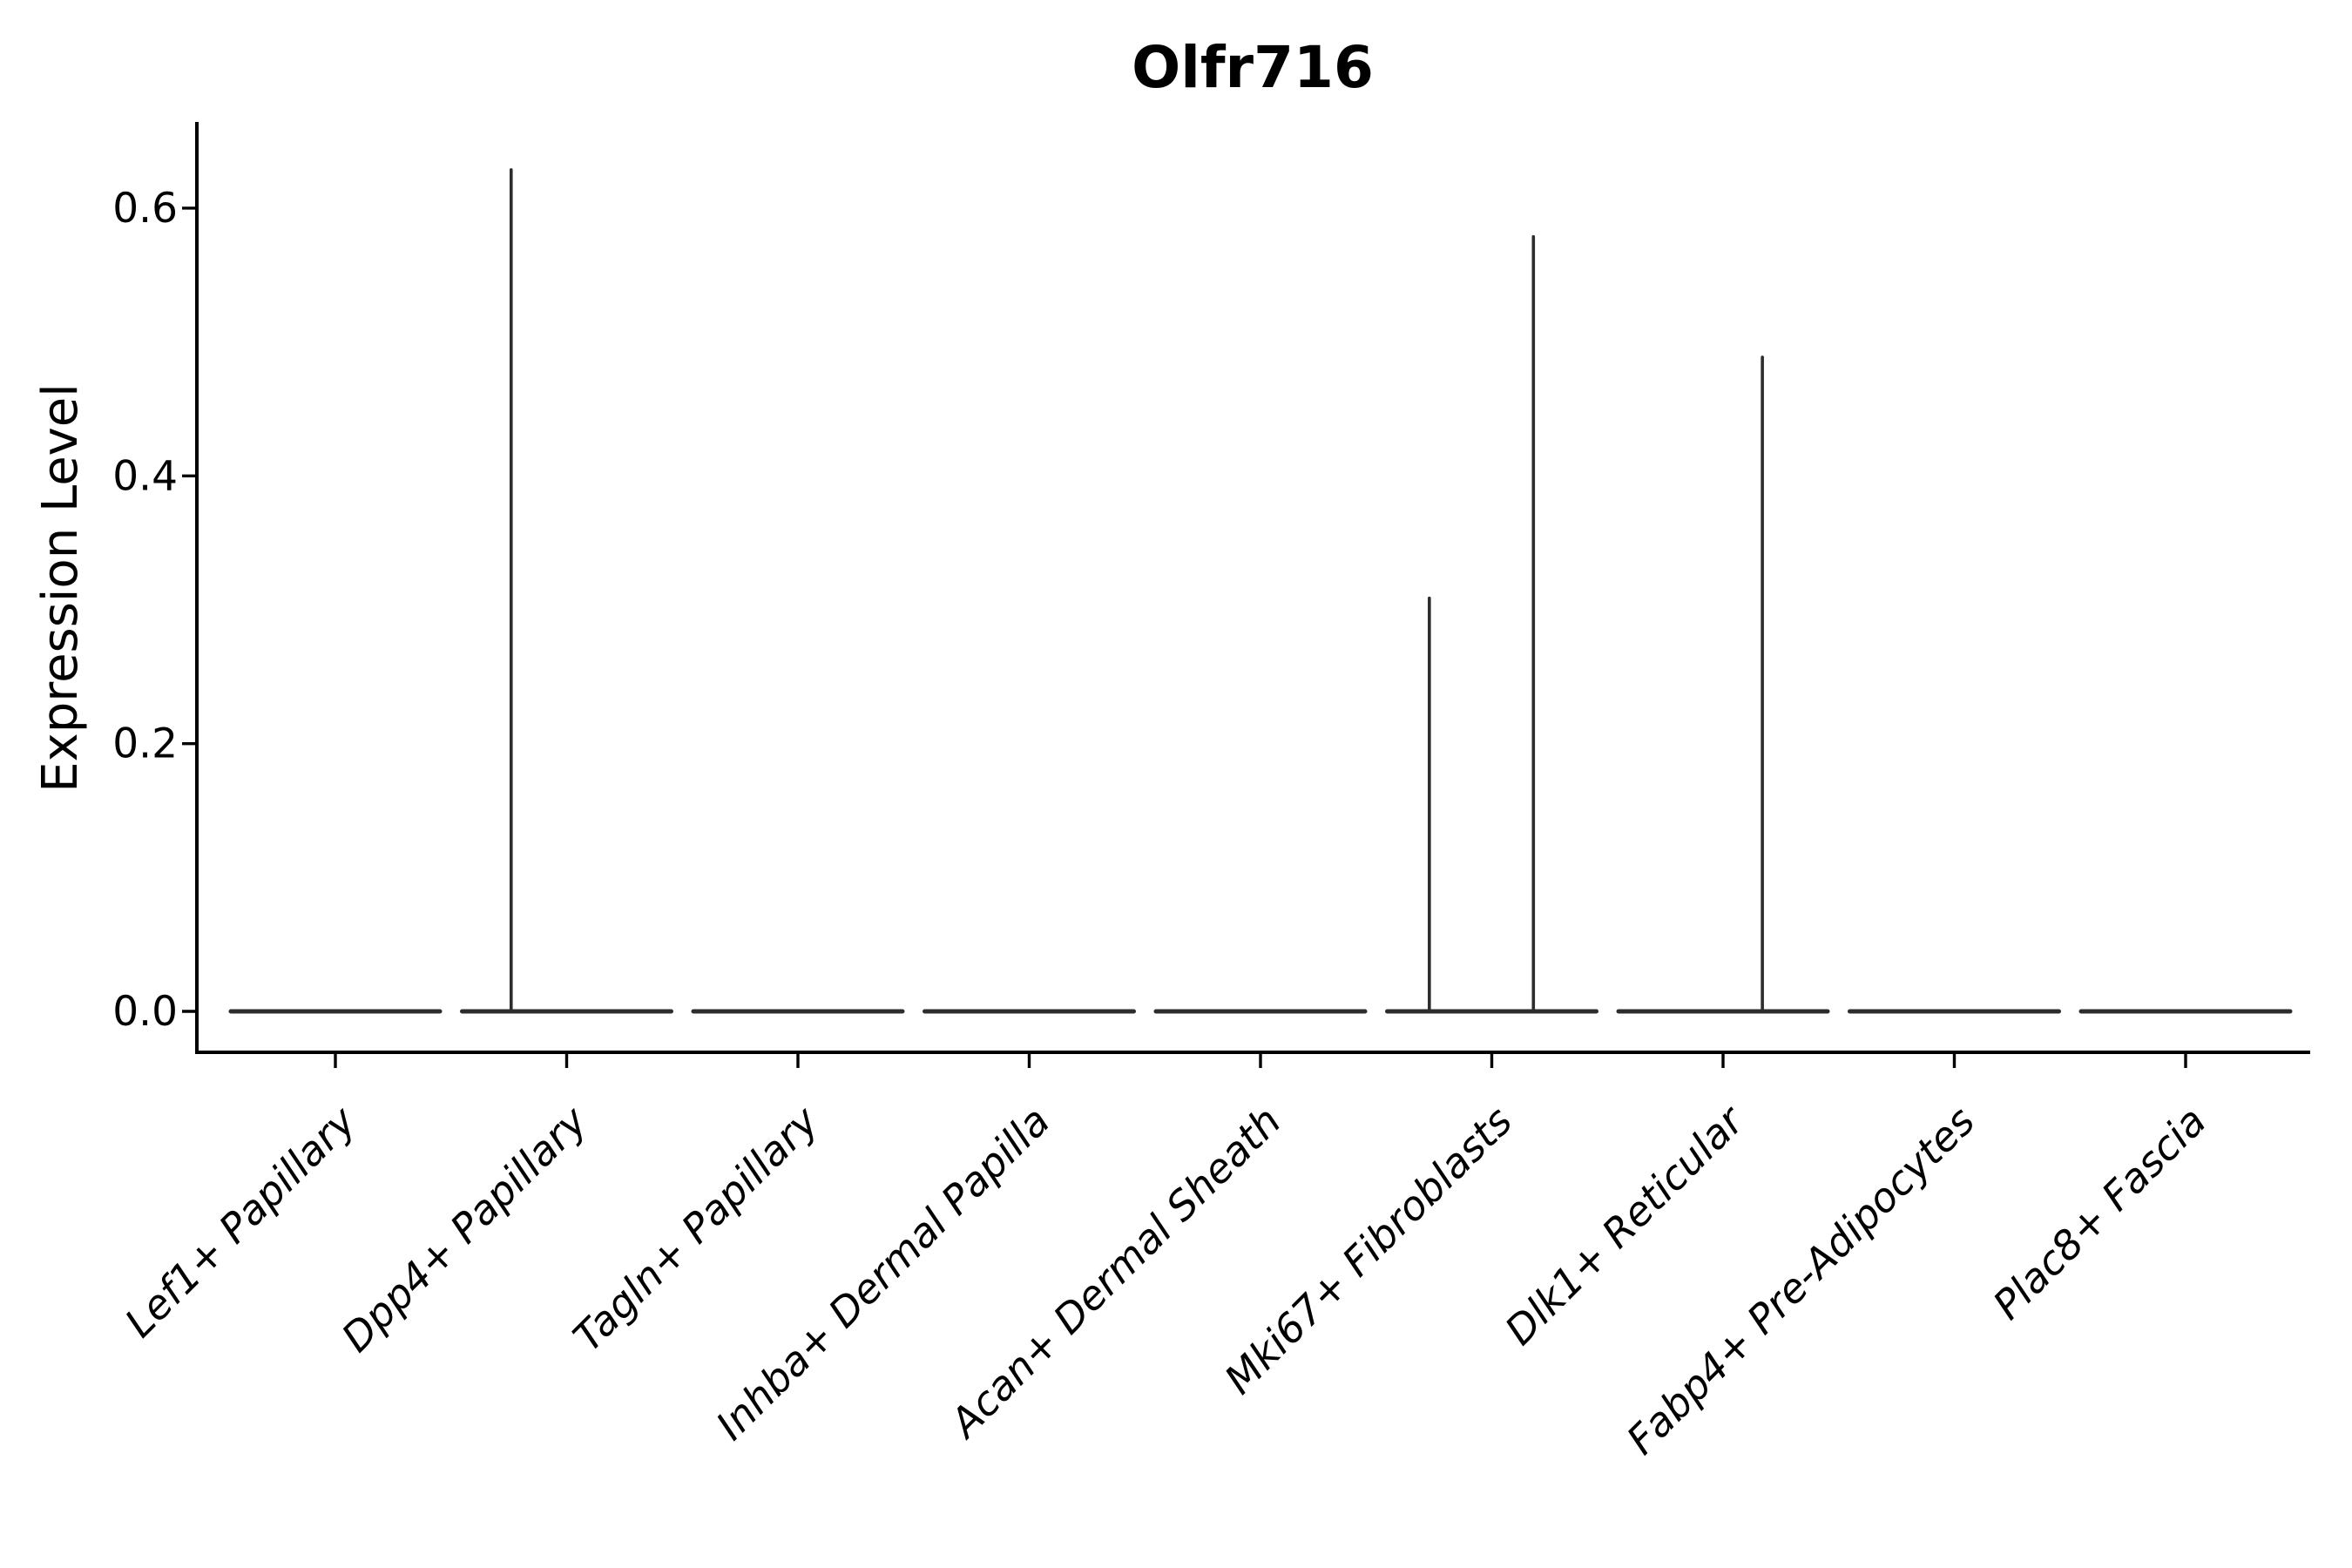 The height and width of the screenshot is (1568, 2352). I want to click on x-tick-label: Dlk1+ Reticular, so click(1625, 1224).